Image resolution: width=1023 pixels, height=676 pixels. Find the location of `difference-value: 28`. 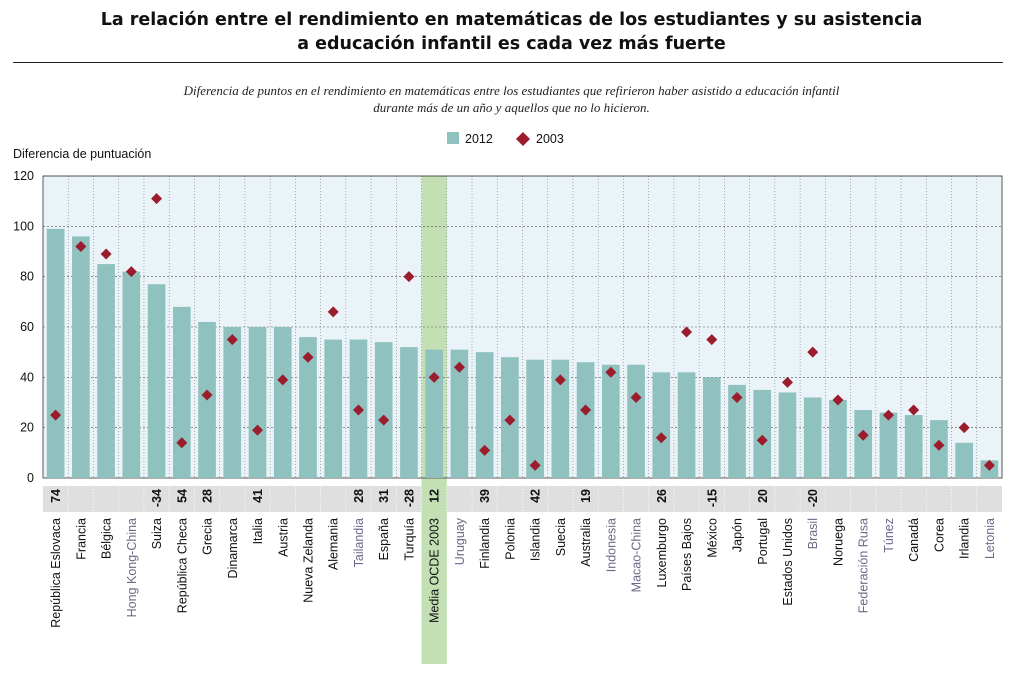

difference-value: 28 is located at coordinates (208, 496).